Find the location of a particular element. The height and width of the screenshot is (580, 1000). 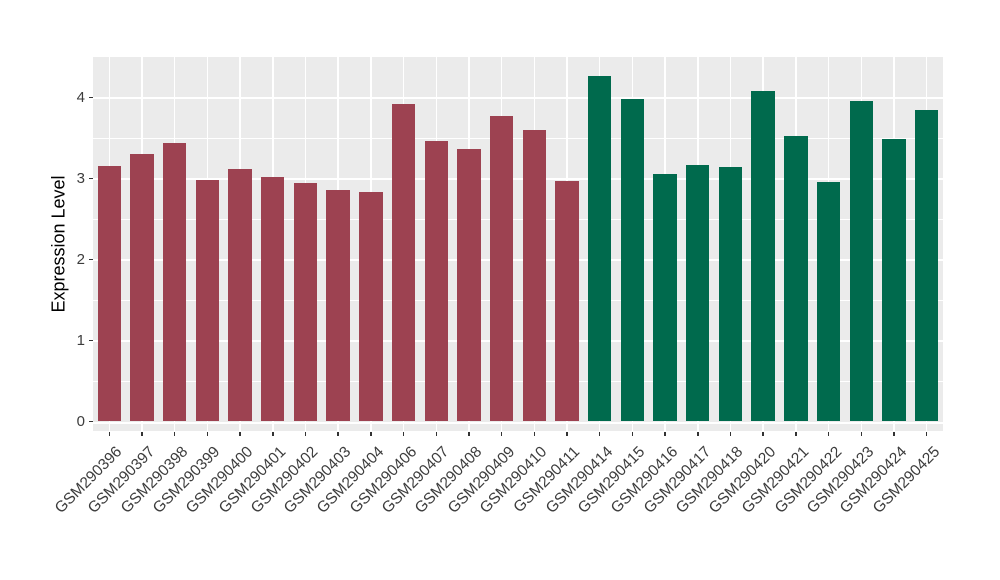

bar-GSM290425 is located at coordinates (926, 265).